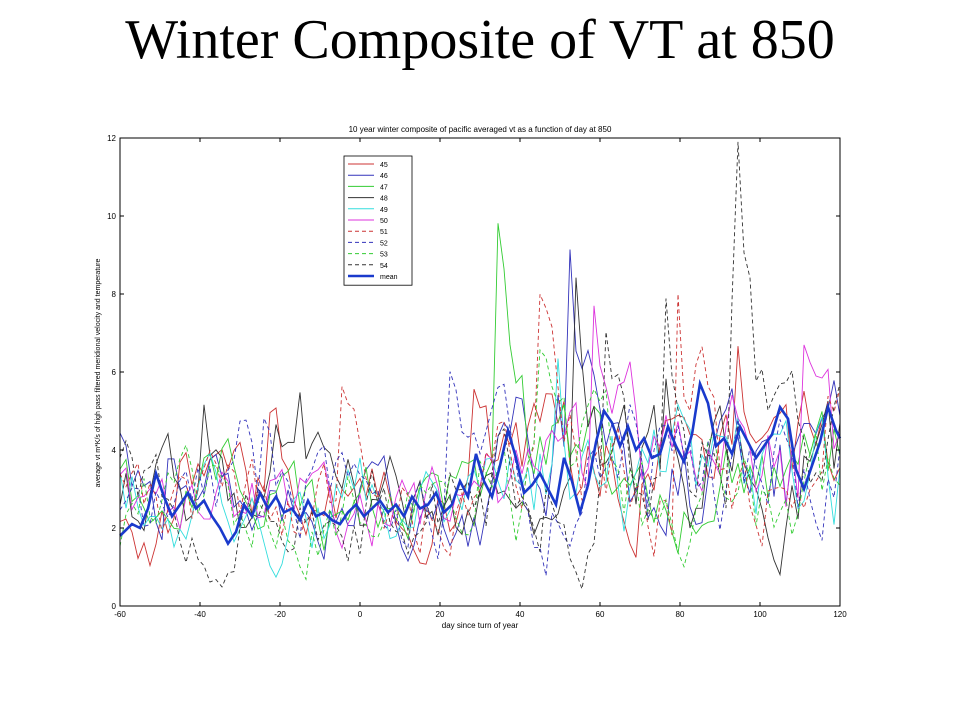 The height and width of the screenshot is (720, 960). I want to click on y-tick-label: 8, so click(114, 294).